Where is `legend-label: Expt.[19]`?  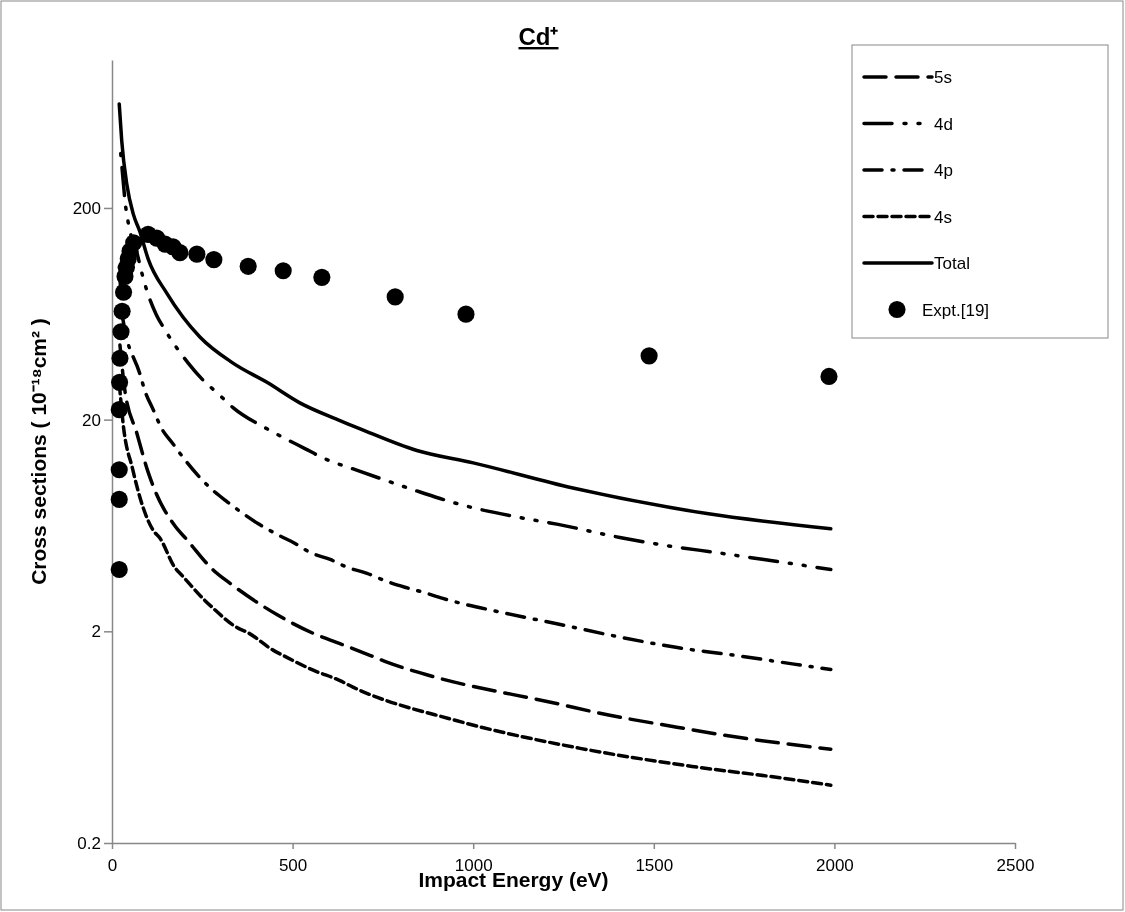
legend-label: Expt.[19] is located at coordinates (956, 310).